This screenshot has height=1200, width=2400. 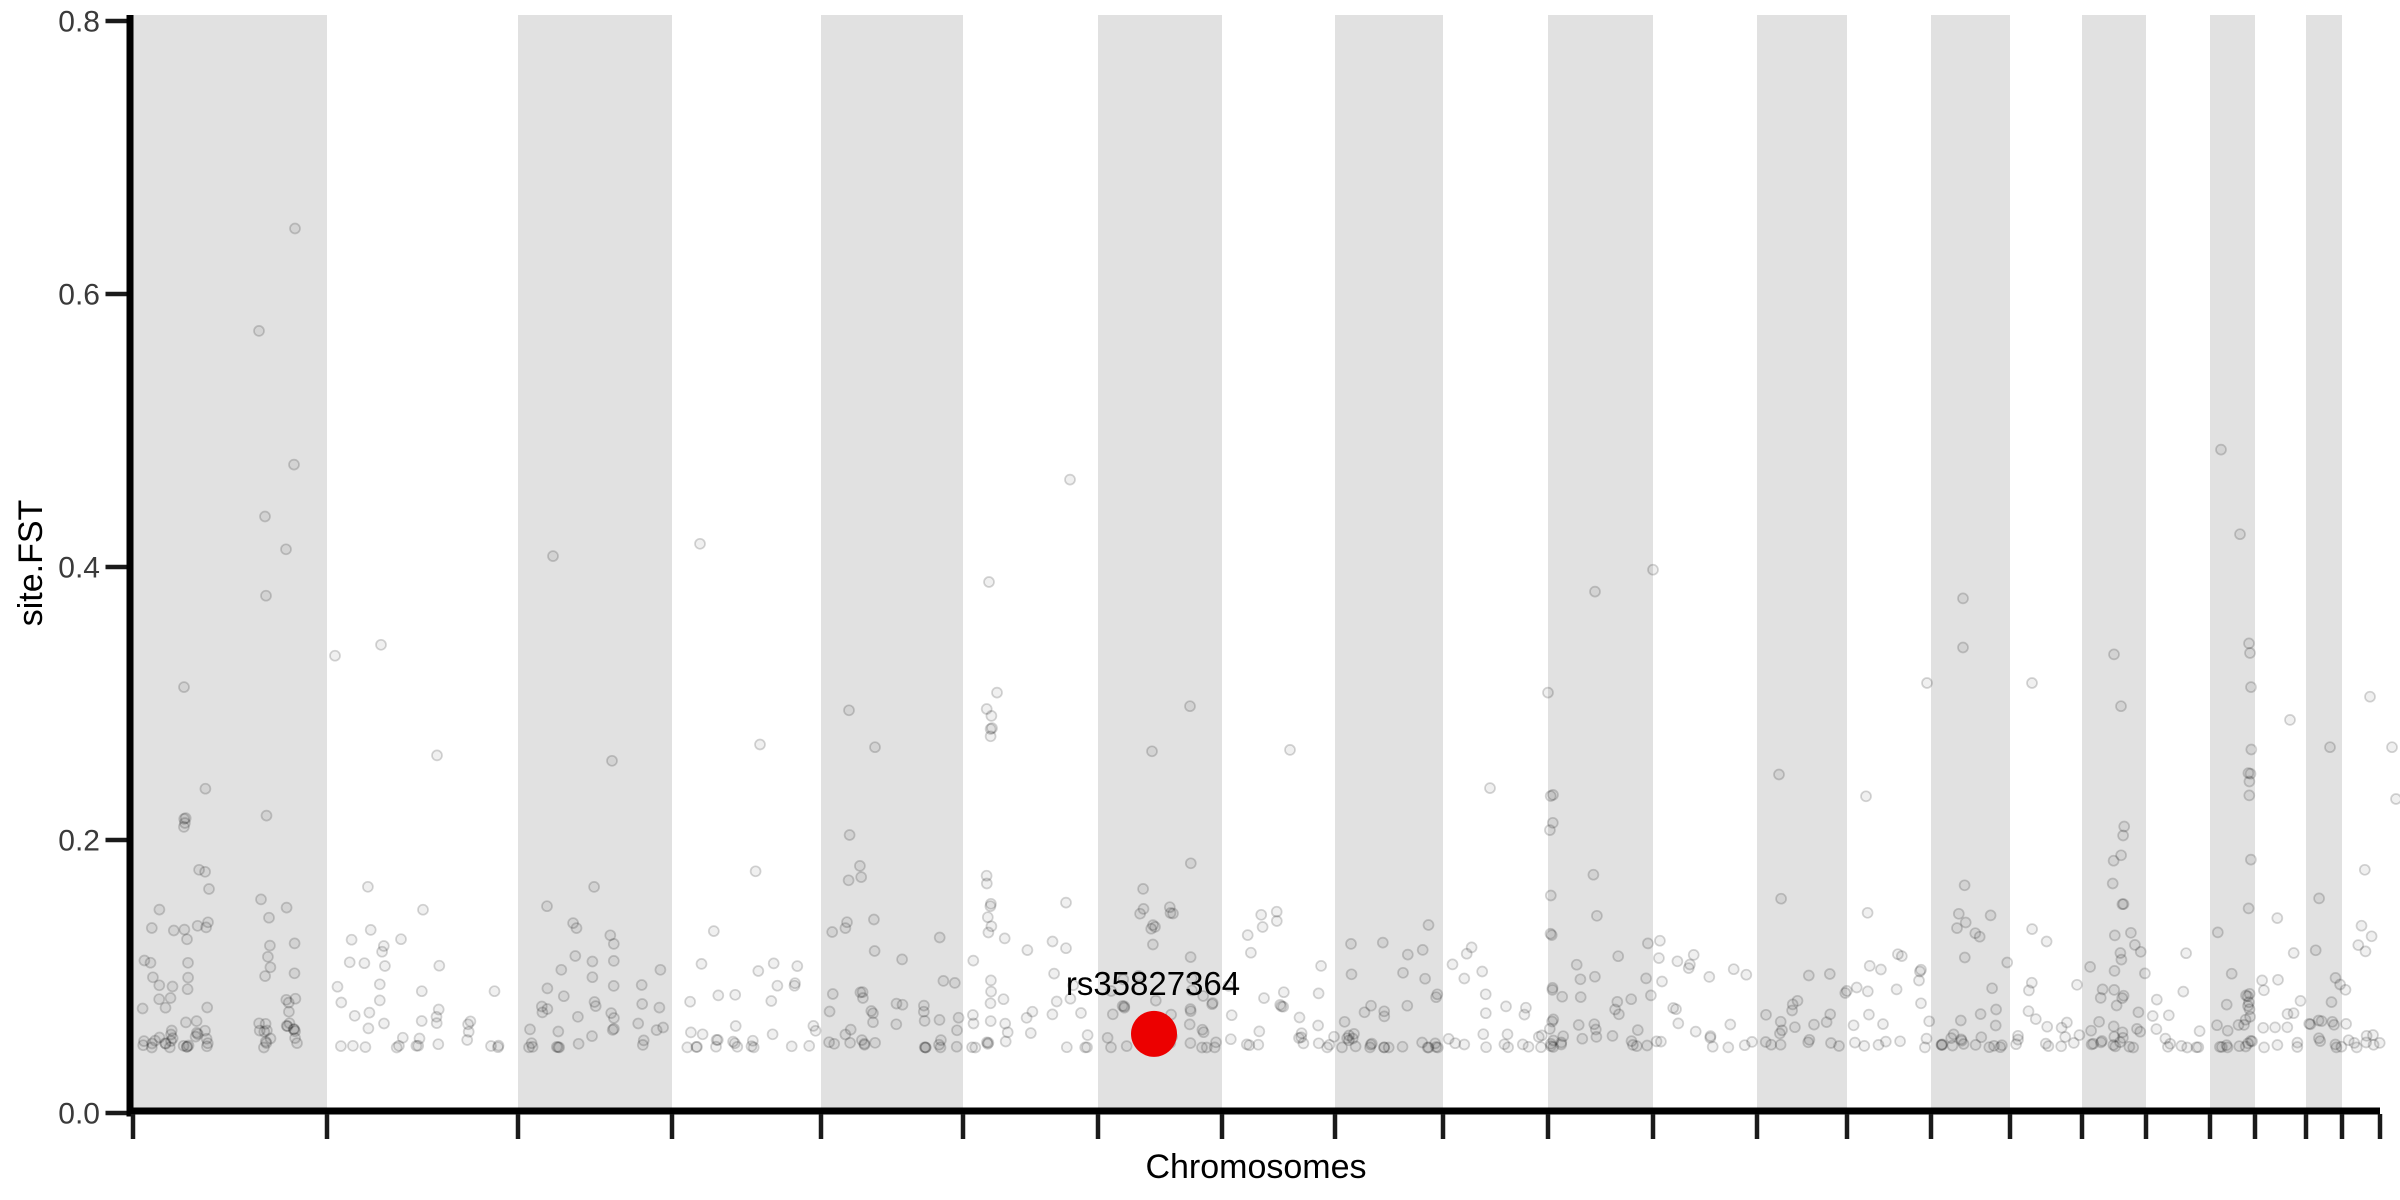 I want to click on x-axis-title: Chromosomes, so click(x=1255, y=1167).